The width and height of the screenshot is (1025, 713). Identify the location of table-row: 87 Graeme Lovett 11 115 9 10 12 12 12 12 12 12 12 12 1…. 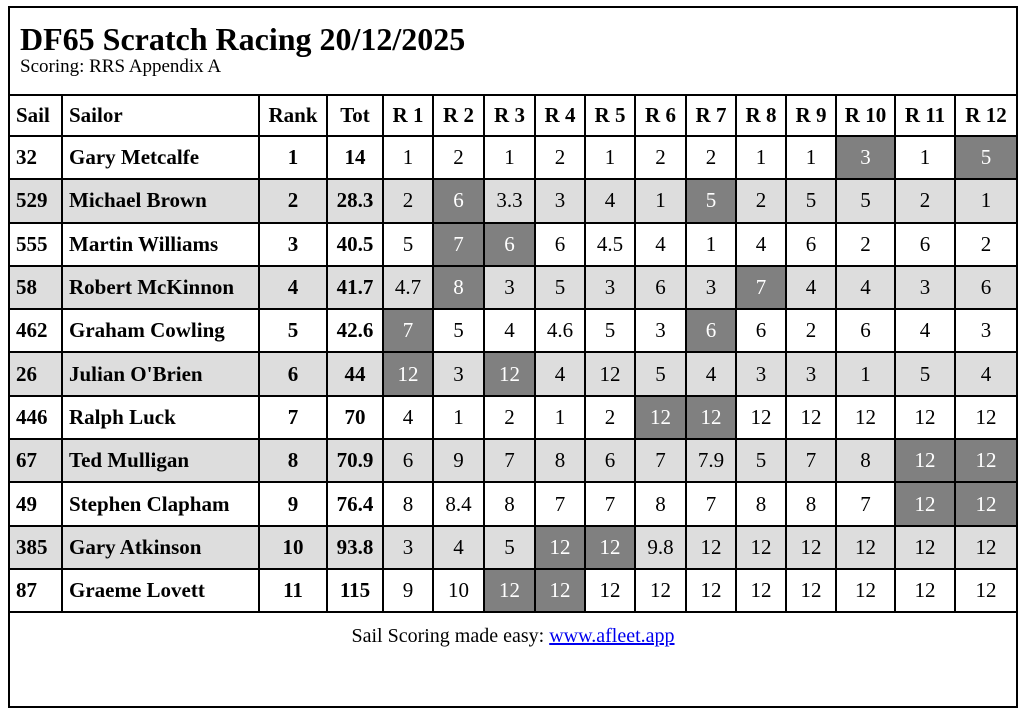
(513, 590).